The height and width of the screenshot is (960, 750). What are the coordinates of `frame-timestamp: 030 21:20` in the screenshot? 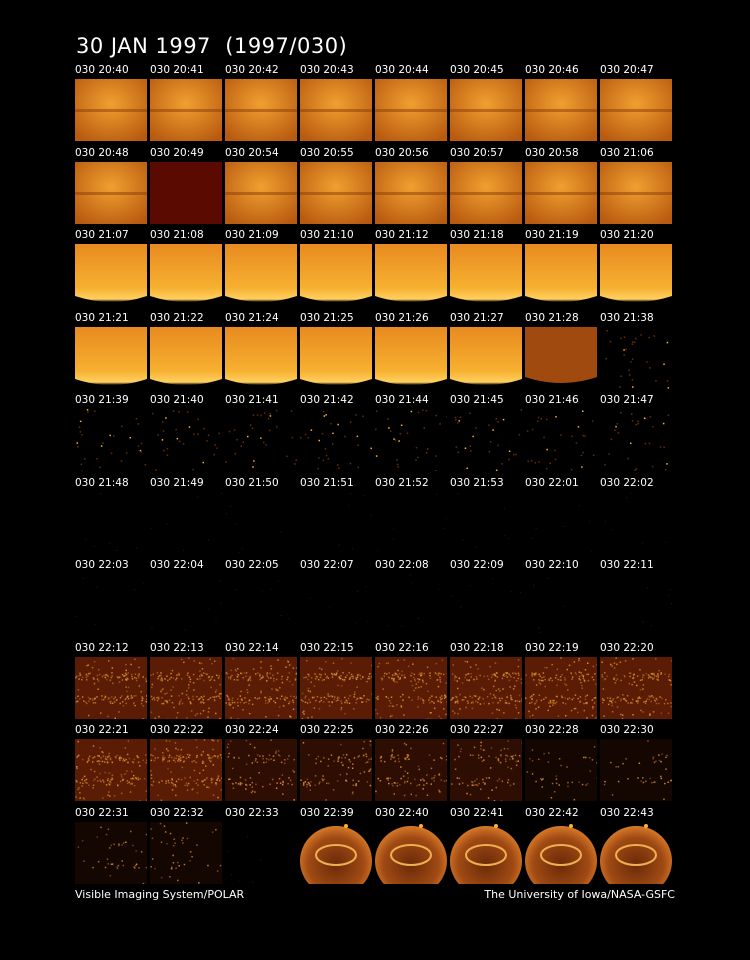 It's located at (627, 235).